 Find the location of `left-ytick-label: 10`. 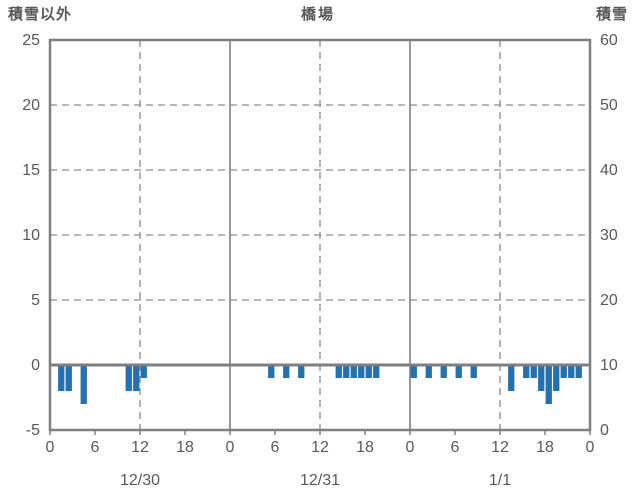

left-ytick-label: 10 is located at coordinates (31, 235).